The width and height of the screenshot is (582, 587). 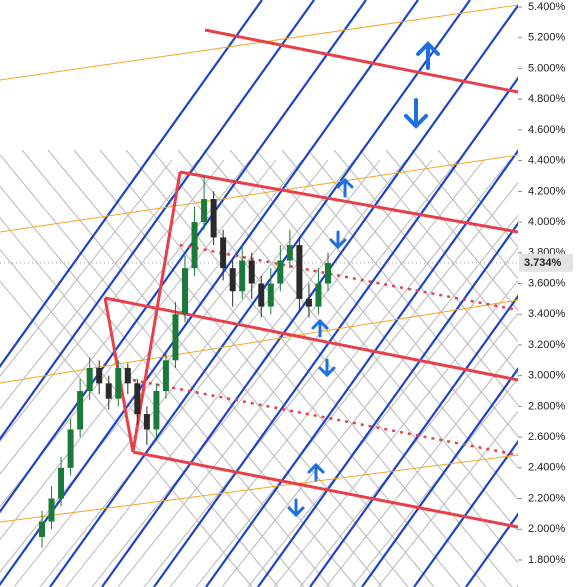 What do you see at coordinates (547, 529) in the screenshot?
I see `y-tick-label: 2.000%` at bounding box center [547, 529].